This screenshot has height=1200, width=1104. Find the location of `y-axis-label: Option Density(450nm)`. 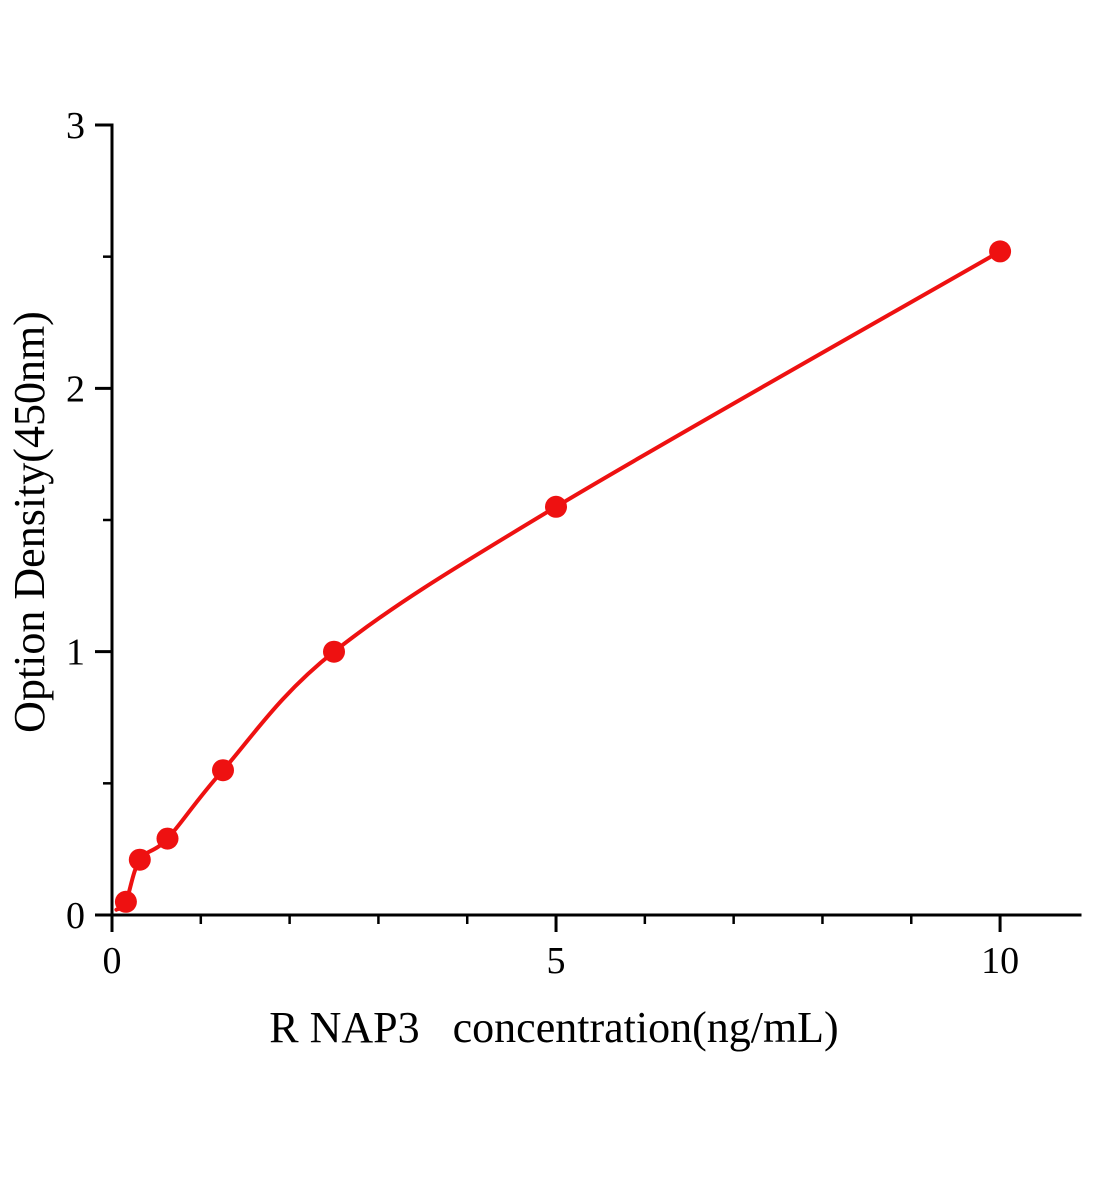

y-axis-label: Option Density(450nm) is located at coordinates (29, 522).